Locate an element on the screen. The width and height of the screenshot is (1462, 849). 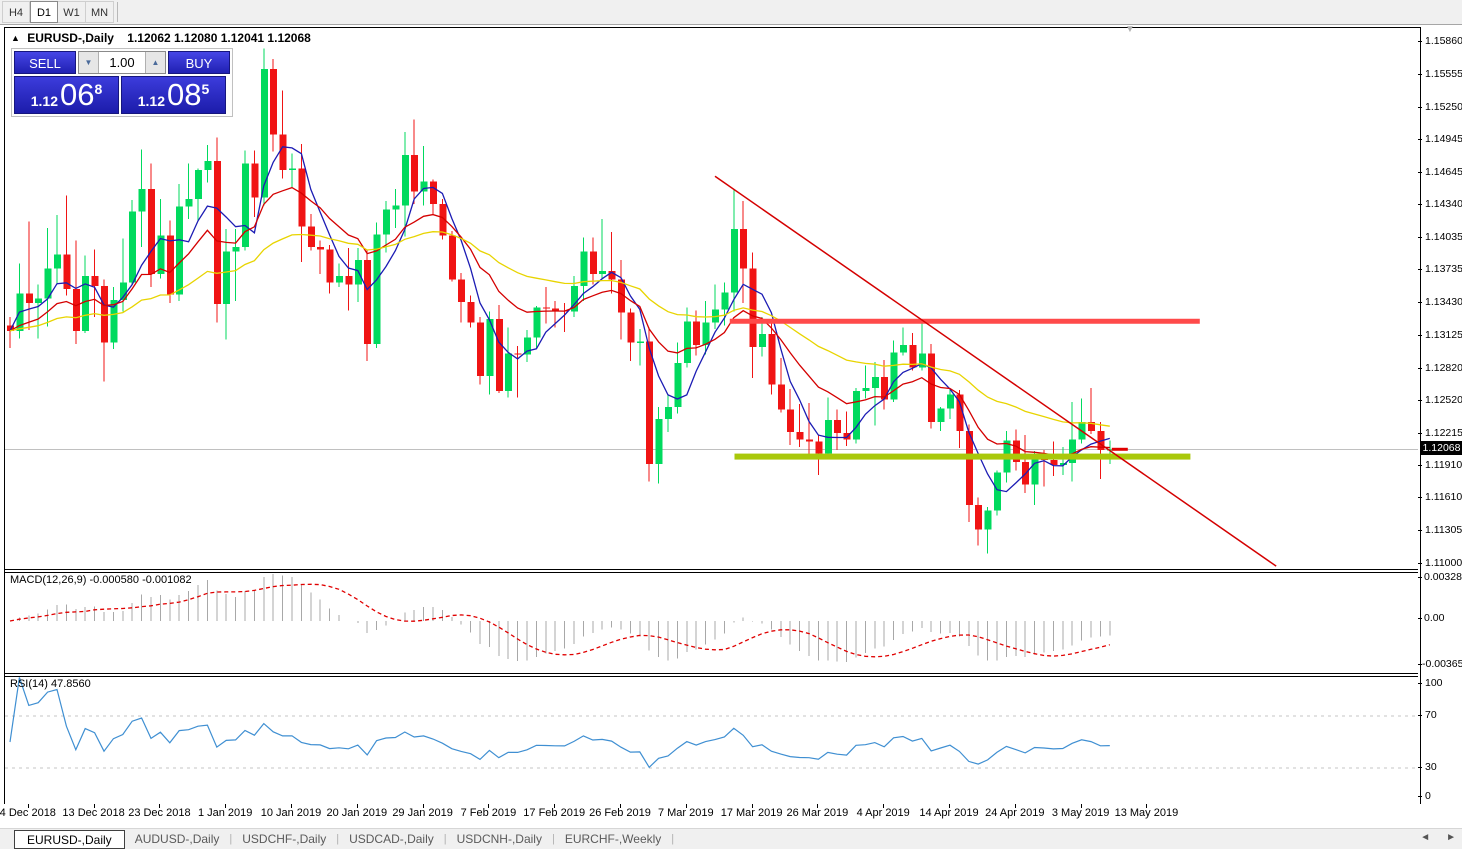
buy-price-box: 1.12 08 5 is located at coordinates (173, 95).